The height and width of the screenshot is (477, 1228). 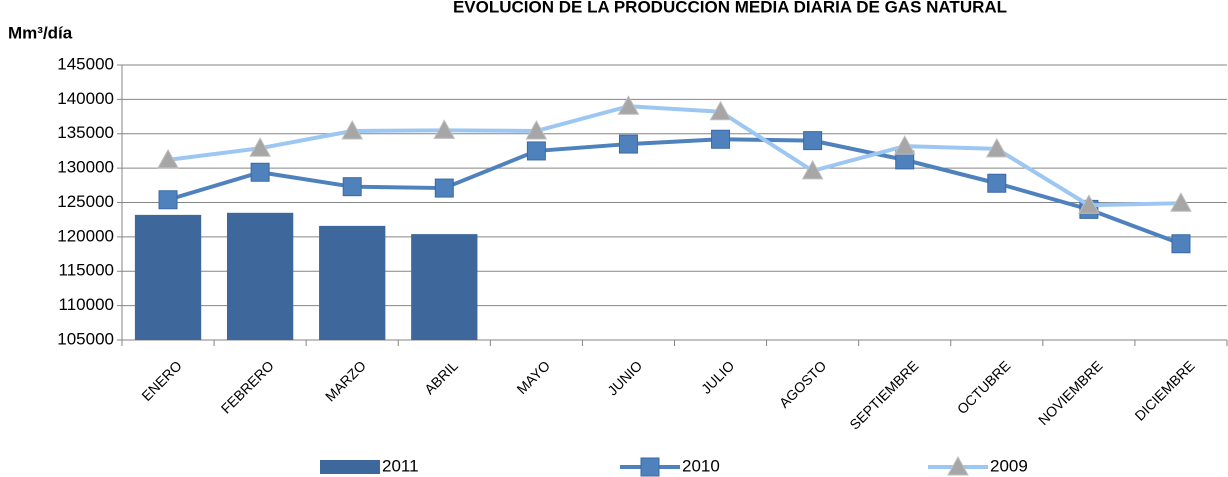 What do you see at coordinates (701, 465) in the screenshot?
I see `legend-label: 2010` at bounding box center [701, 465].